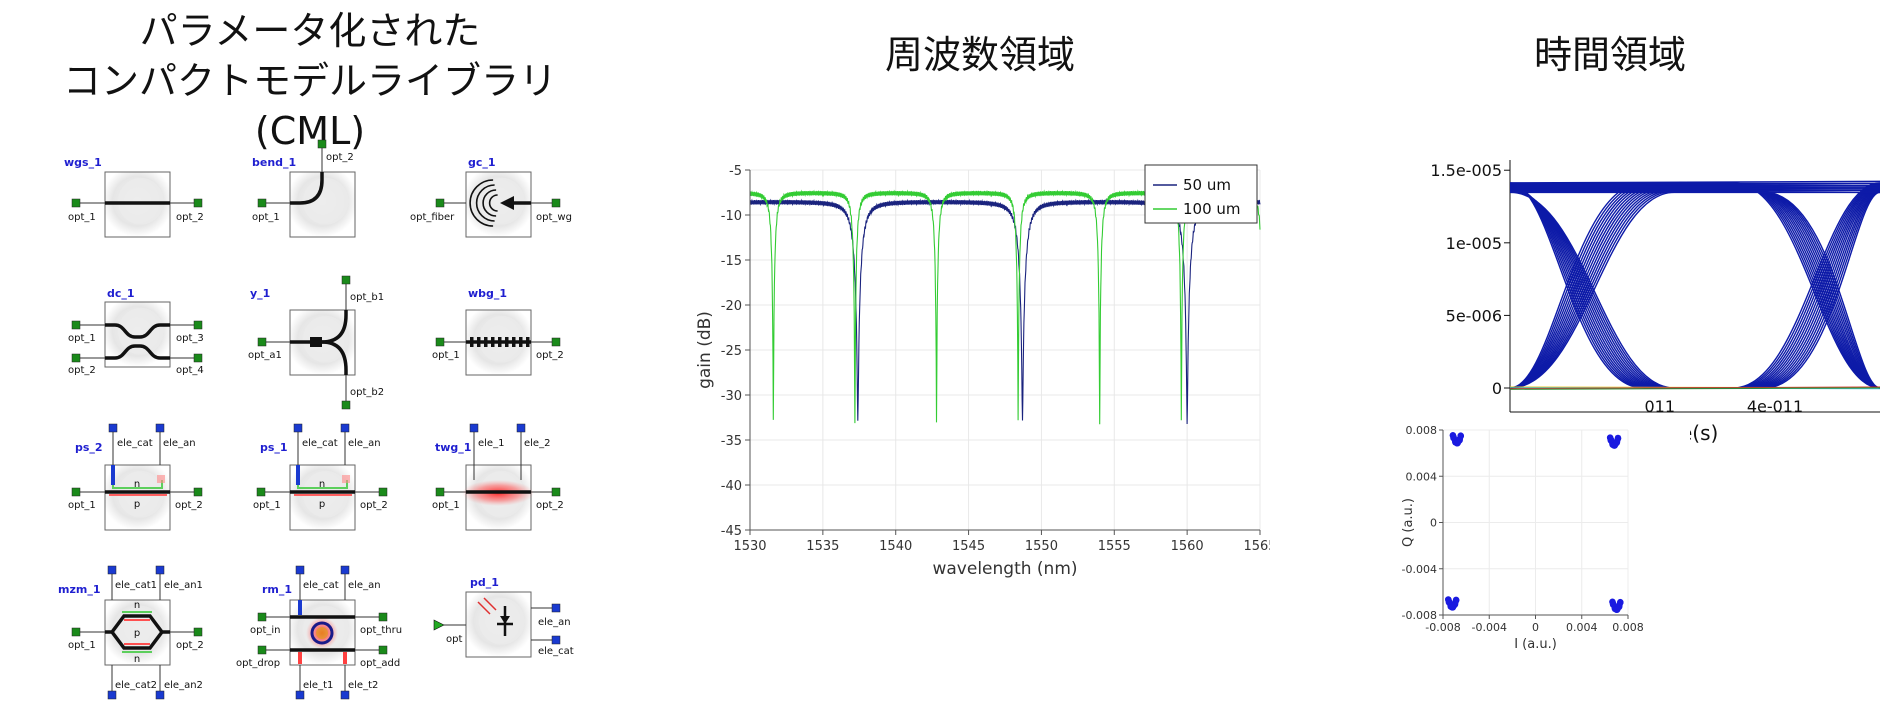 The width and height of the screenshot is (1880, 712). What do you see at coordinates (453, 447) in the screenshot?
I see `component-name: twg_1` at bounding box center [453, 447].